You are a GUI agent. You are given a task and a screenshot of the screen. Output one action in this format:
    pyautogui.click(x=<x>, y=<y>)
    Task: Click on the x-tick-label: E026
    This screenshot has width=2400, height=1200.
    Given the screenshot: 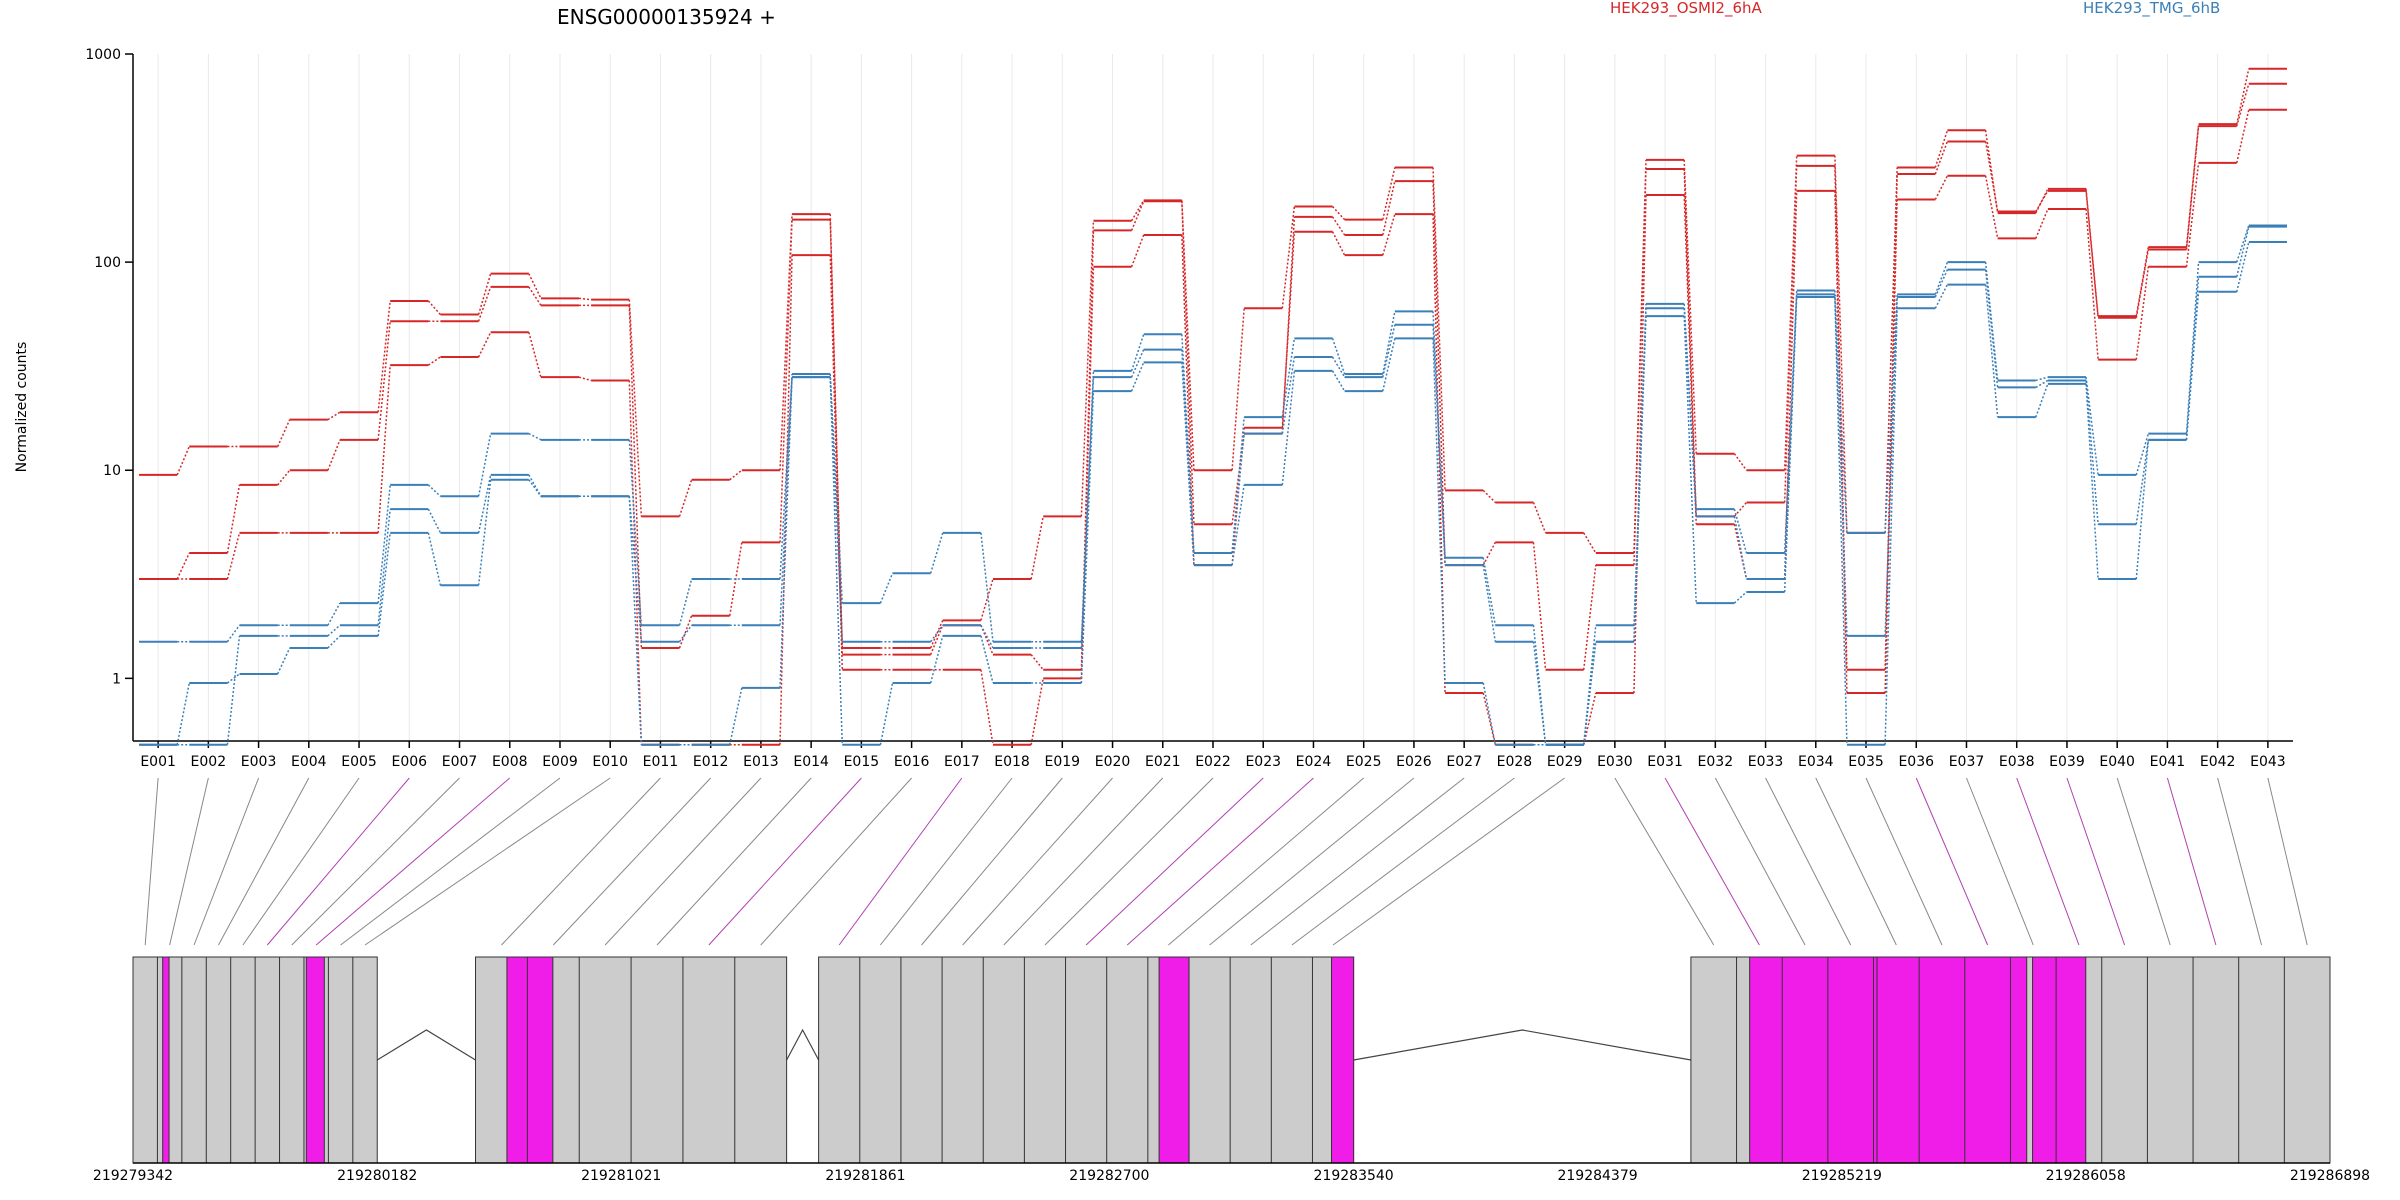 What is the action you would take?
    pyautogui.click(x=1414, y=762)
    